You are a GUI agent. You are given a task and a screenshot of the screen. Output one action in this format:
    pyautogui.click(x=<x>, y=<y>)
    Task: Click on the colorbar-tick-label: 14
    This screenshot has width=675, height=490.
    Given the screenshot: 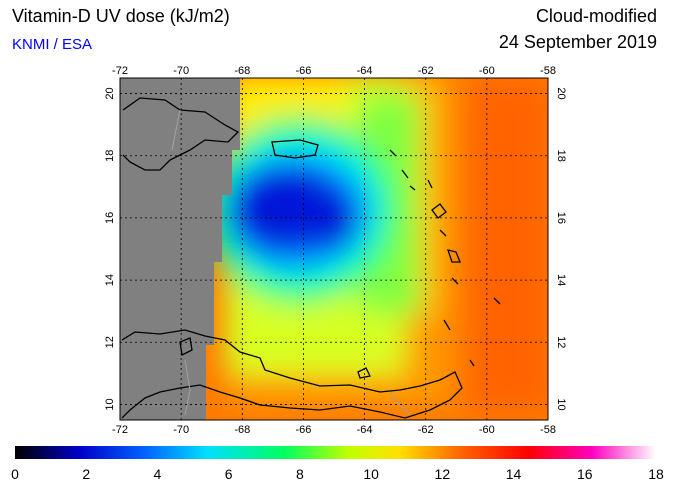 What is the action you would take?
    pyautogui.click(x=514, y=474)
    